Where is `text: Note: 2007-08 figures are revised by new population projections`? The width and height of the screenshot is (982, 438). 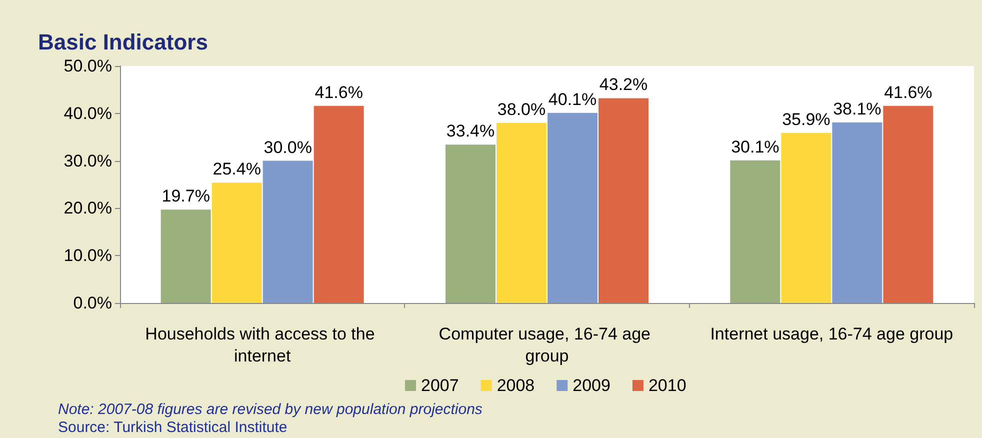 text: Note: 2007-08 figures are revised by new population projections is located at coordinates (270, 409).